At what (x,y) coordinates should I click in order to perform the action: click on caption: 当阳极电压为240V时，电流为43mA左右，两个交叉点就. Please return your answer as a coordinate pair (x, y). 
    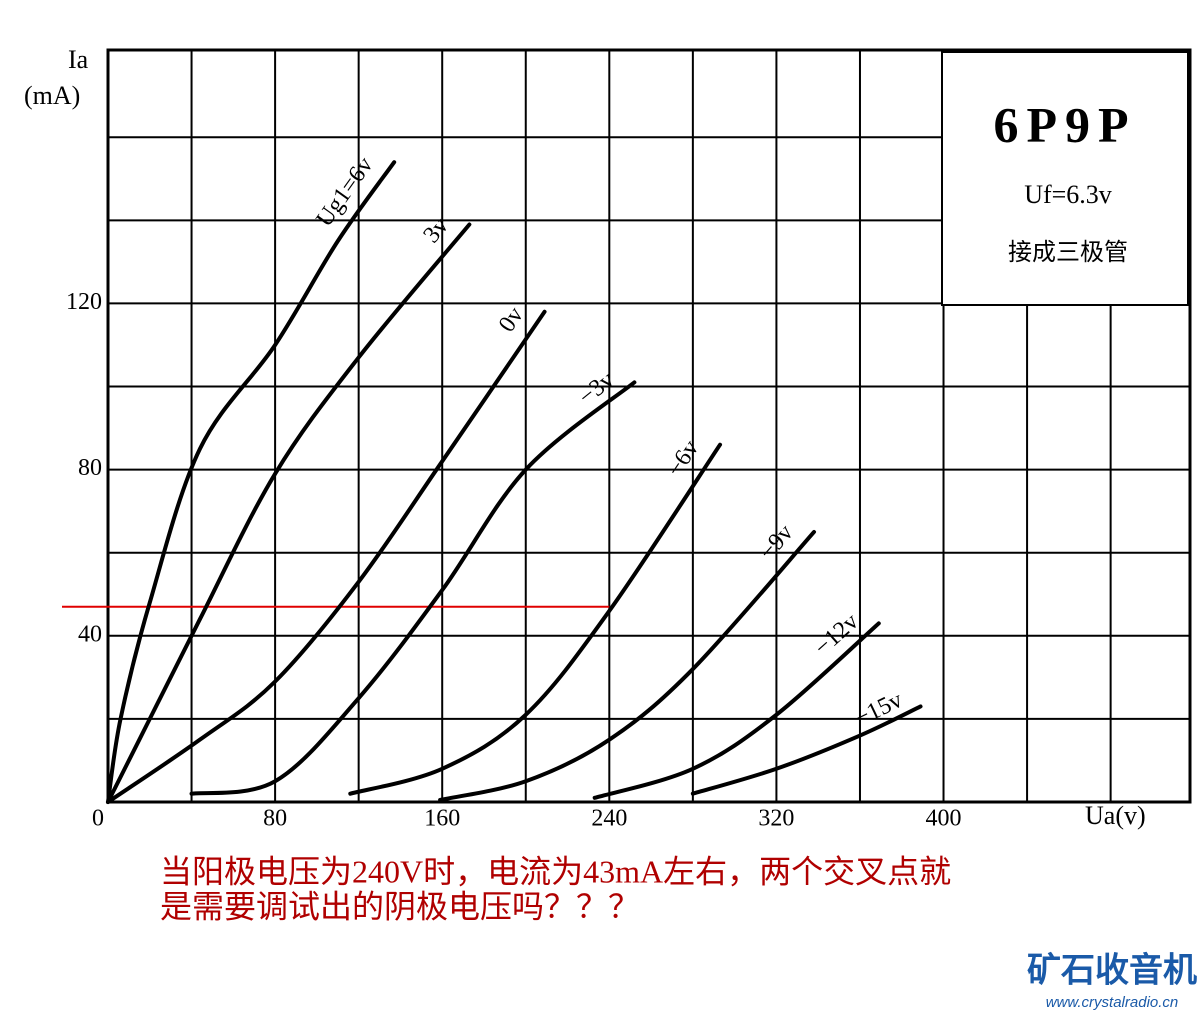
    Looking at the image, I should click on (555, 871).